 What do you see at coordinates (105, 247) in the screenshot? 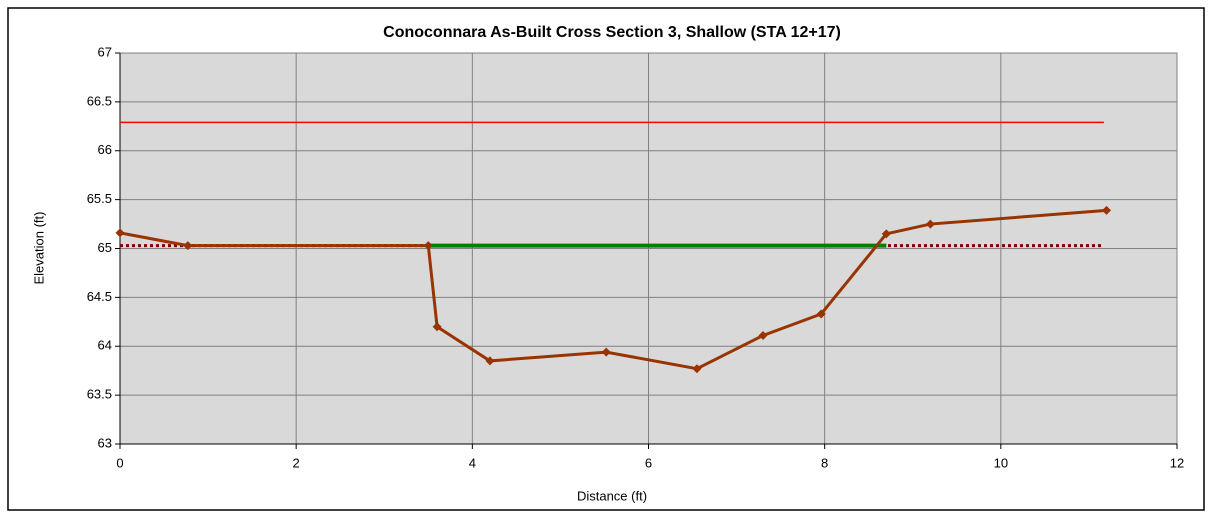
I see `y-tick-label: 65` at bounding box center [105, 247].